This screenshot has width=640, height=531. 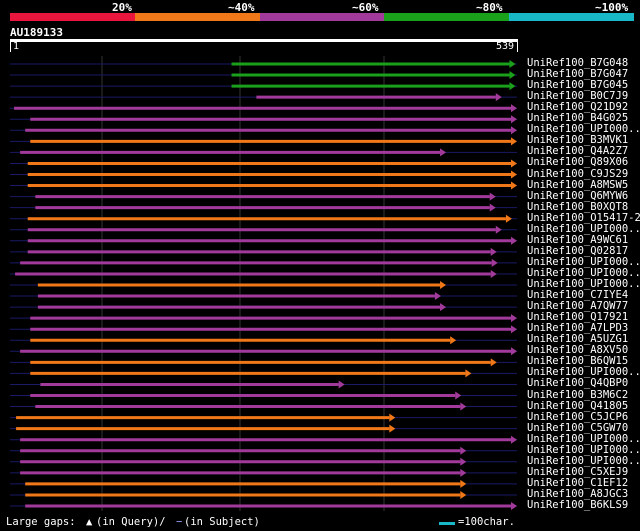 I want to click on hit-label-link: UniRef100_B7G048, so click(x=578, y=63).